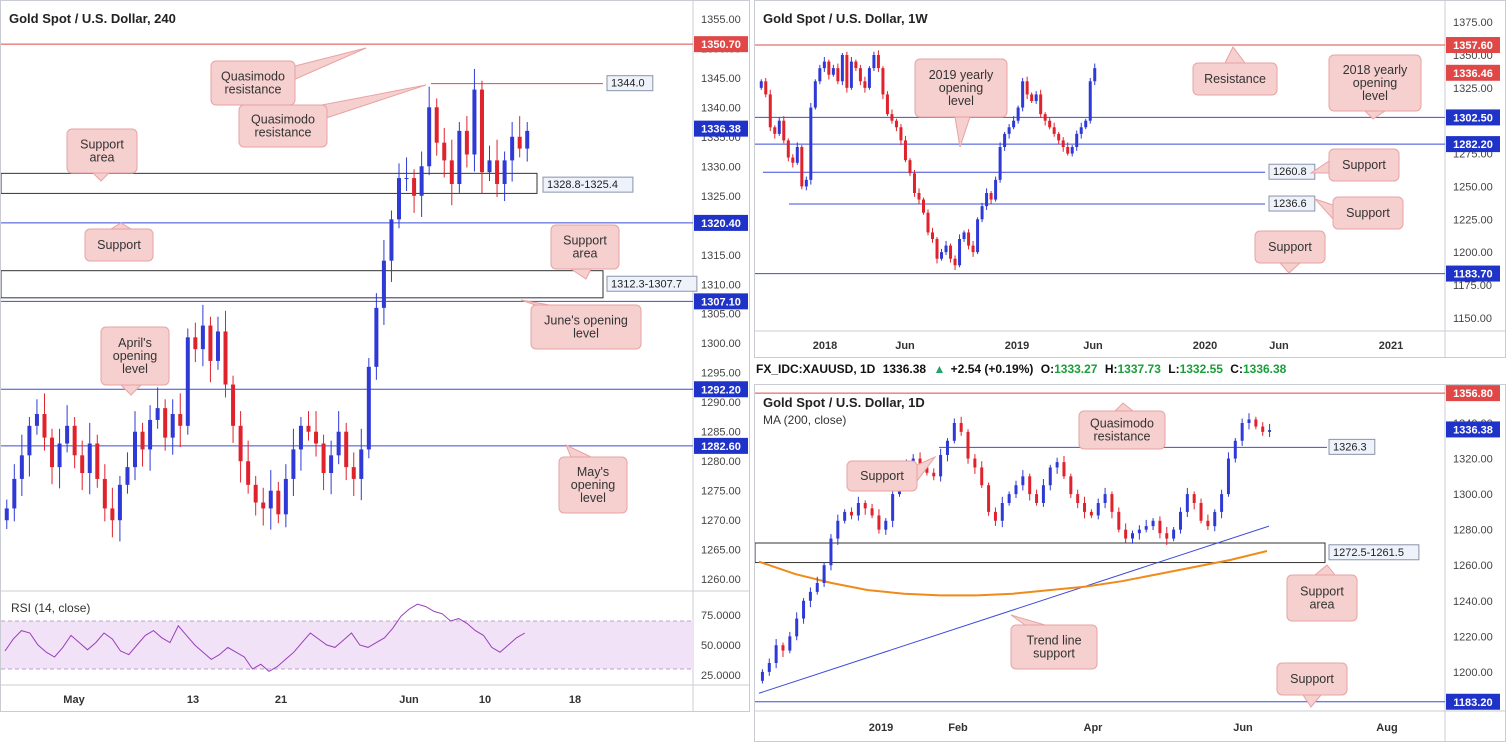  Describe the element at coordinates (409, 700) in the screenshot. I see `time-240-3: Jun` at that location.